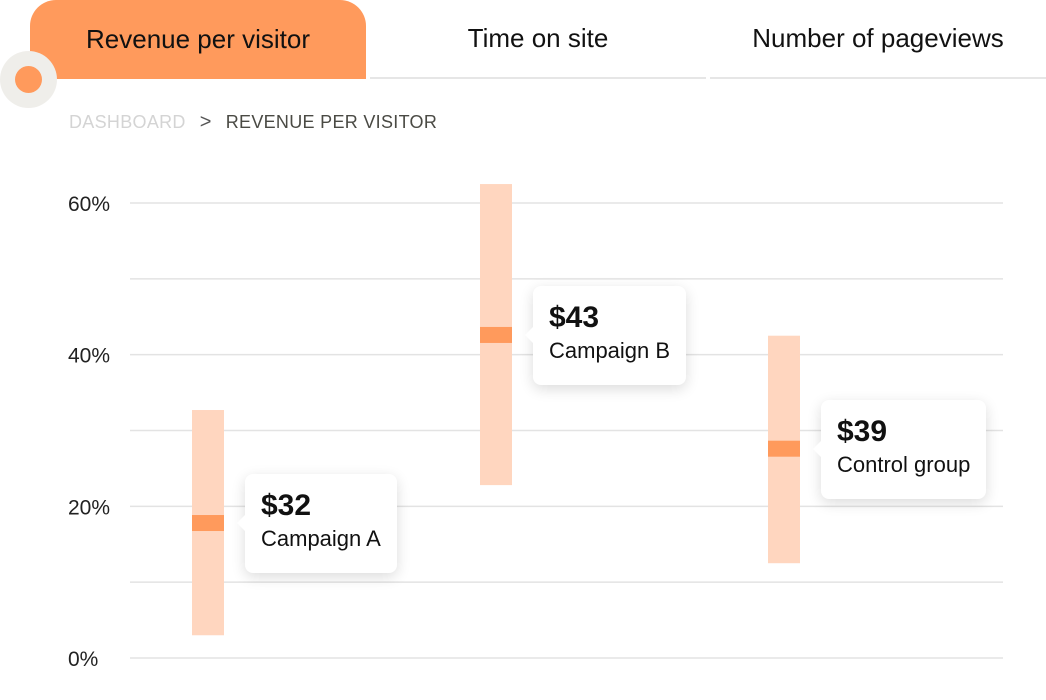 The image size is (1046, 700). What do you see at coordinates (331, 122) in the screenshot?
I see `breadcrumb-current: REVENUE PER VISITOR` at bounding box center [331, 122].